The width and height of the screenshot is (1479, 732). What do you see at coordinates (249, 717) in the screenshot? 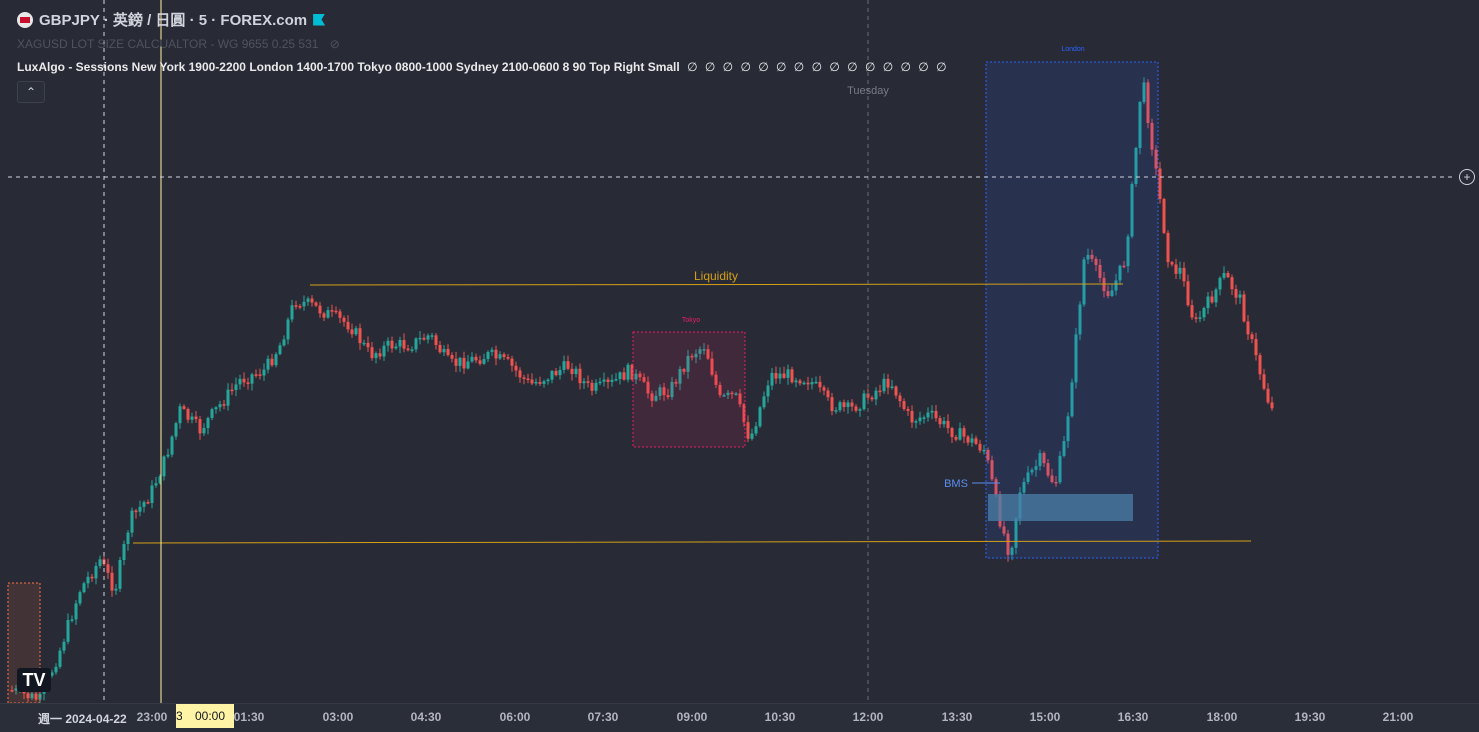
I see `time-tick: 01:30` at bounding box center [249, 717].